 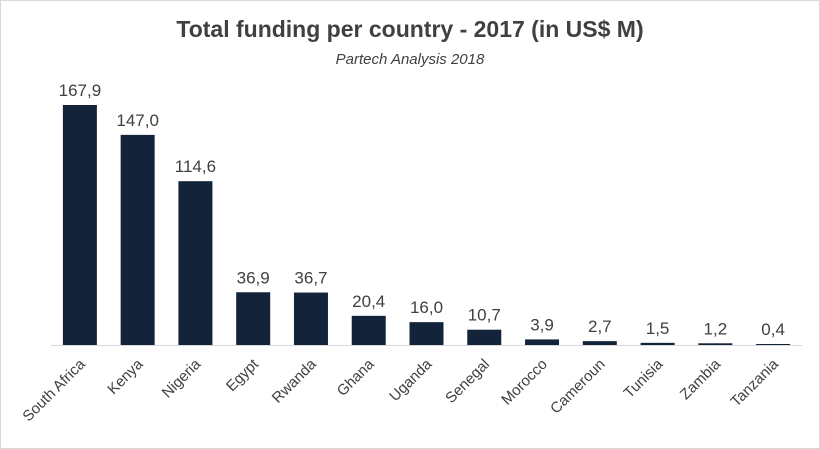 I want to click on bar-tunisia, so click(x=657, y=343).